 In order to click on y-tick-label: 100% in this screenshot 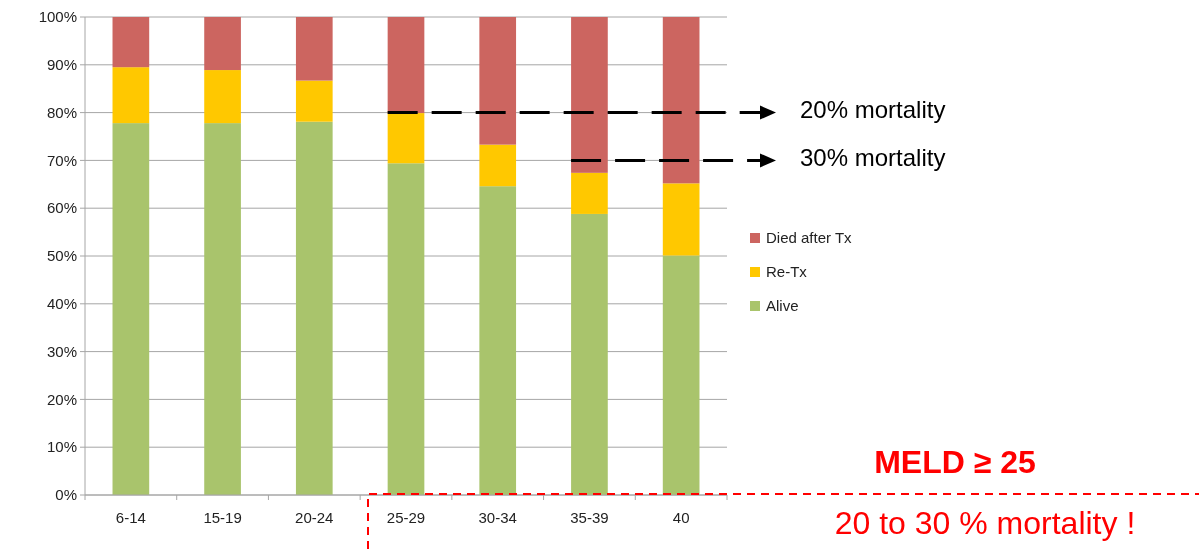, I will do `click(57, 17)`.